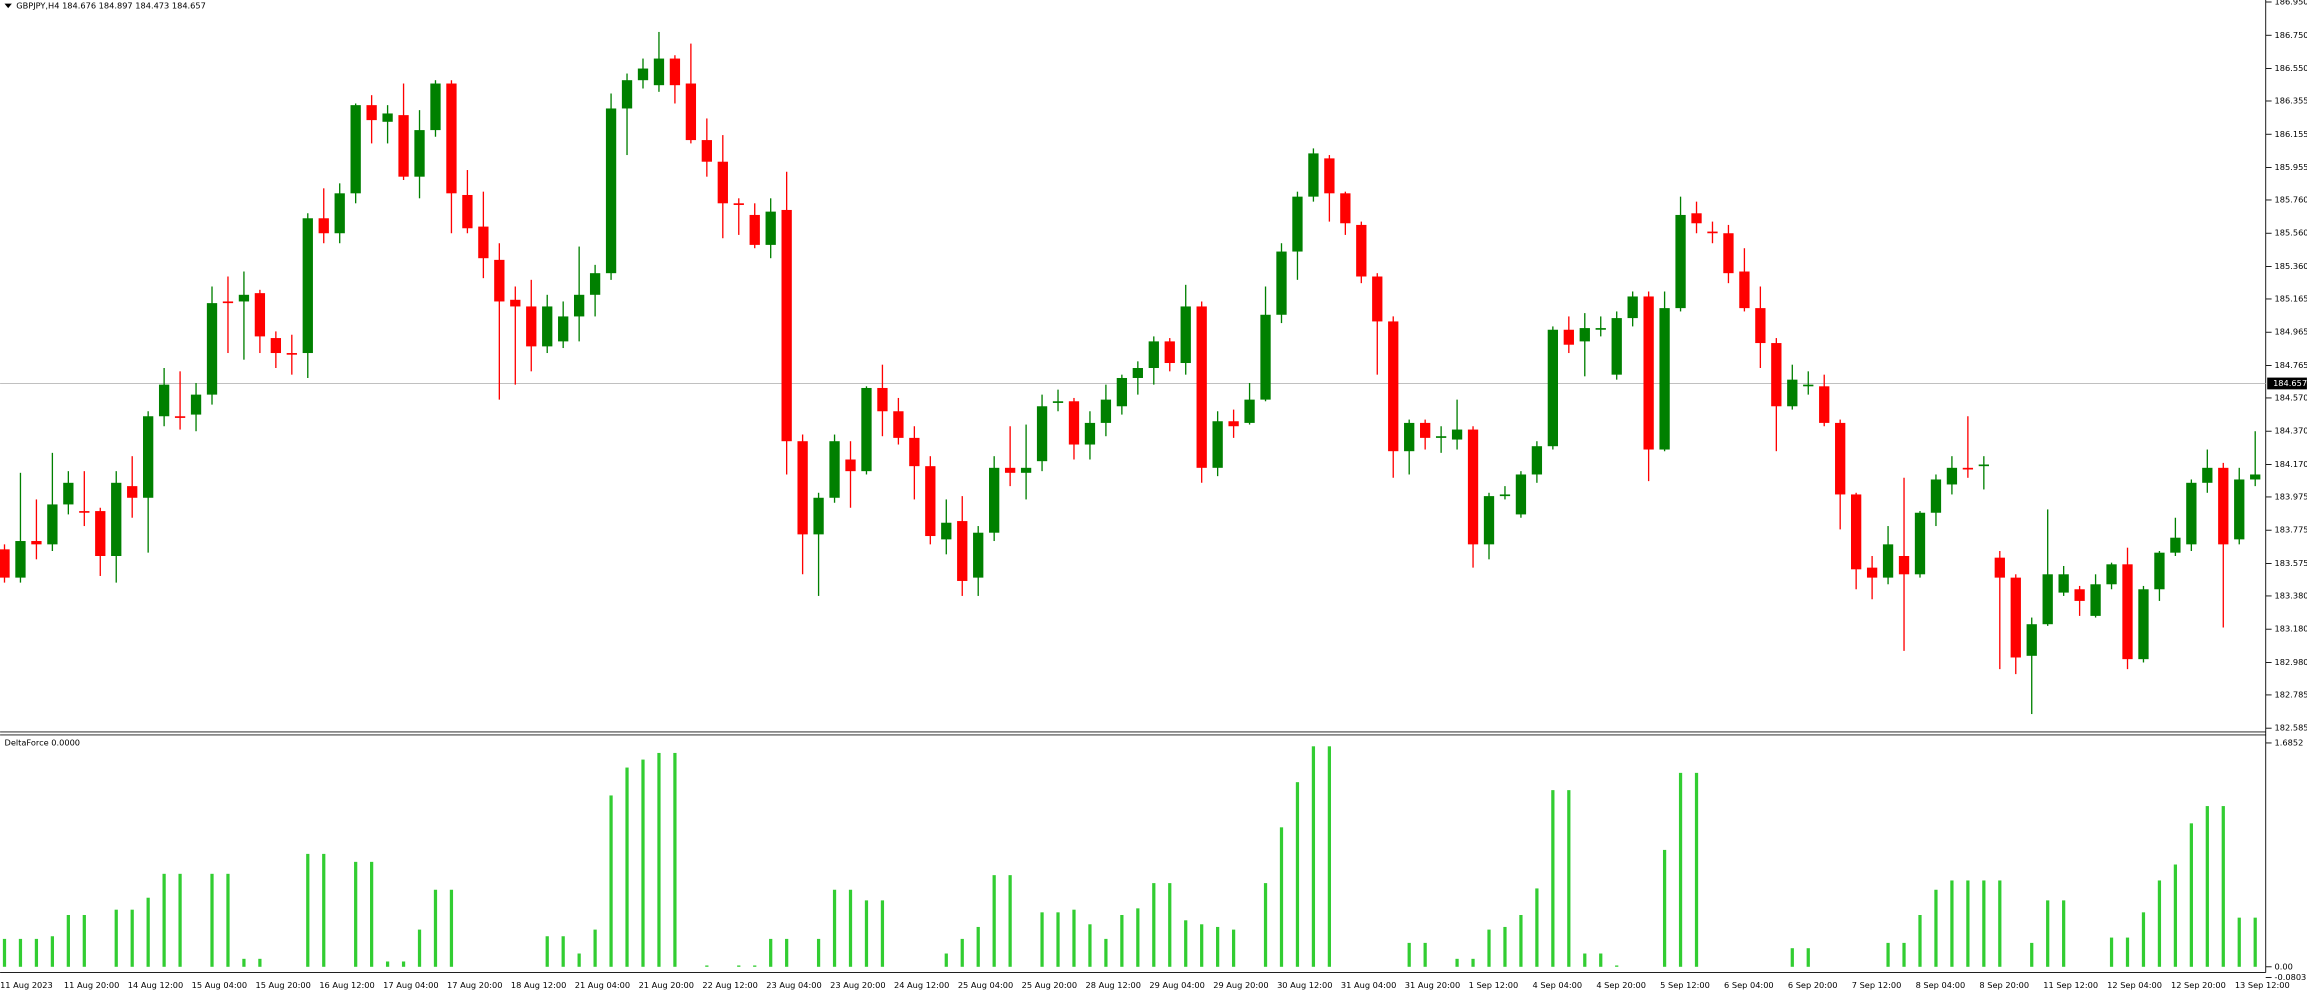 The width and height of the screenshot is (2307, 996). I want to click on x-tick-label: 11 Aug 2023, so click(26, 985).